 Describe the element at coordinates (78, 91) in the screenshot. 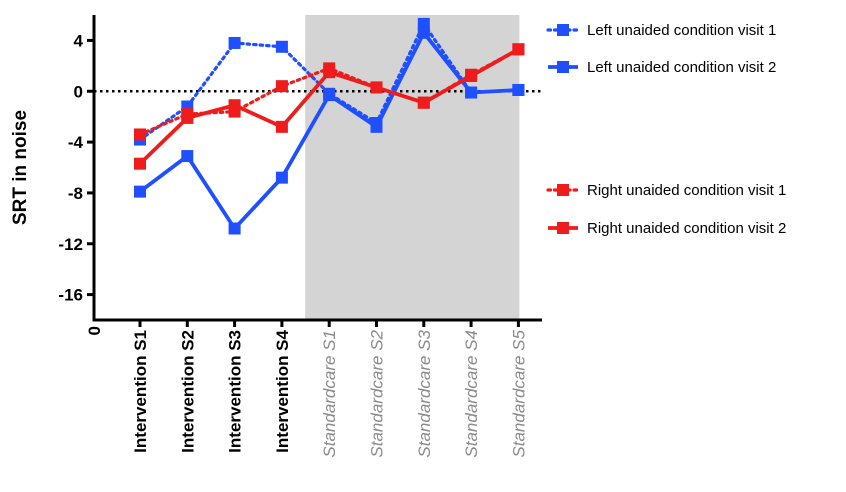

I see `y-tick-label: 0` at that location.